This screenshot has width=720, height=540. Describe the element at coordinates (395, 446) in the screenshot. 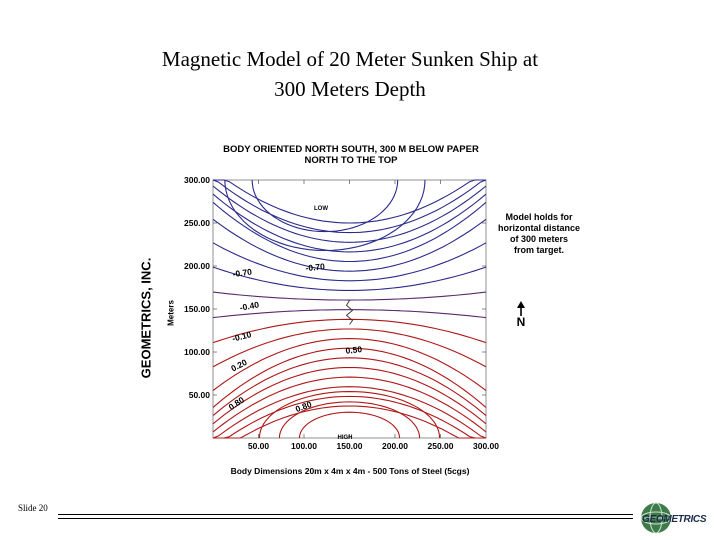

I see `x-tick-label-3: 200.00` at that location.